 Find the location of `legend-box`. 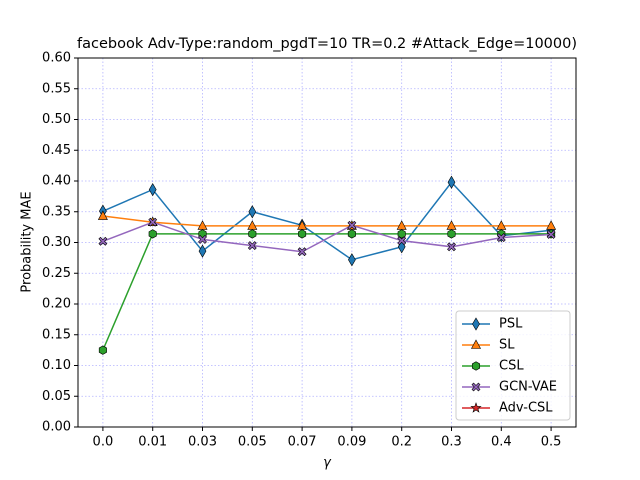

legend-box is located at coordinates (513, 365).